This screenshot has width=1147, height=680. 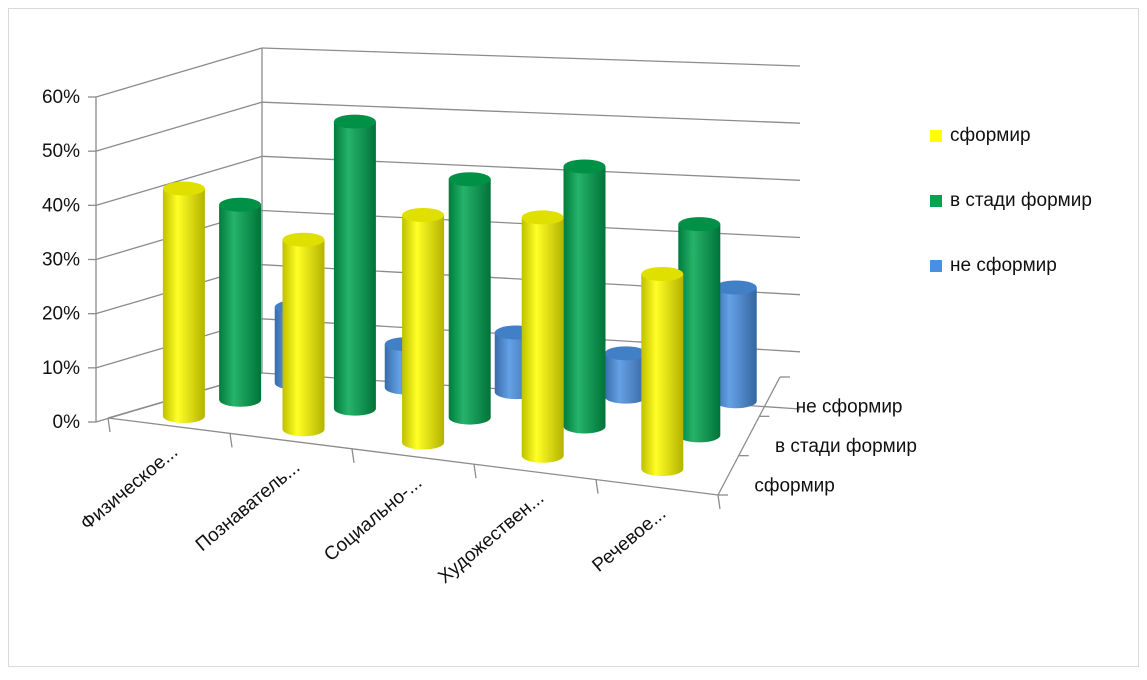 I want to click on y-tick-label: 60%, so click(x=61, y=97).